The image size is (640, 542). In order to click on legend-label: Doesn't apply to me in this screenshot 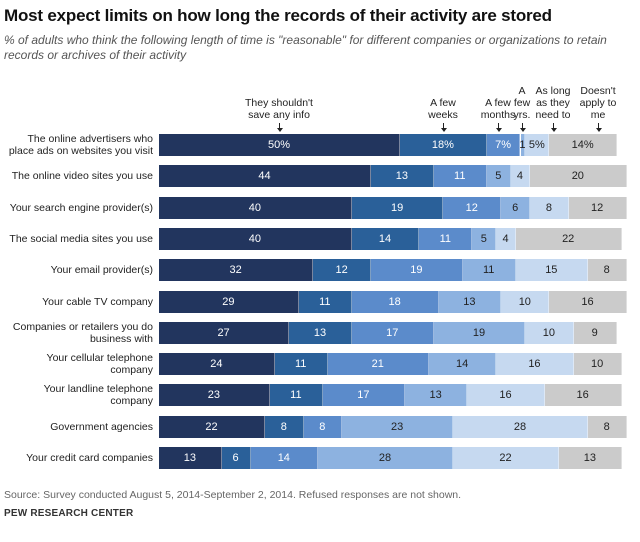, I will do `click(598, 103)`.